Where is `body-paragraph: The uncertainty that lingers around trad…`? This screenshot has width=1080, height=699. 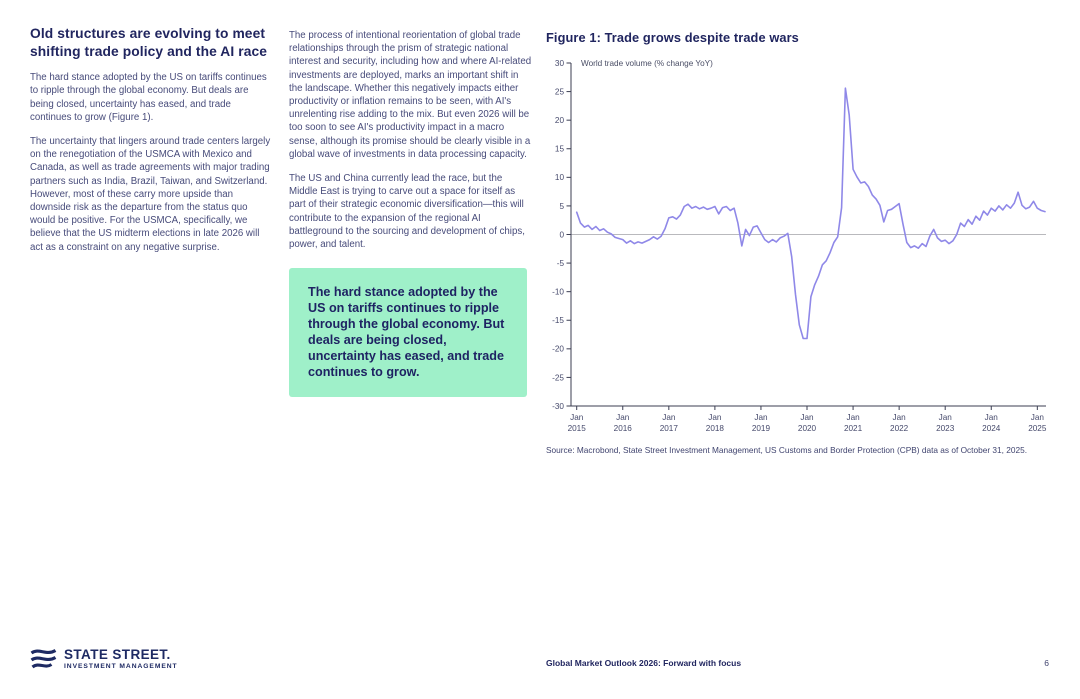
body-paragraph: The uncertainty that lingers around trad… is located at coordinates (150, 194).